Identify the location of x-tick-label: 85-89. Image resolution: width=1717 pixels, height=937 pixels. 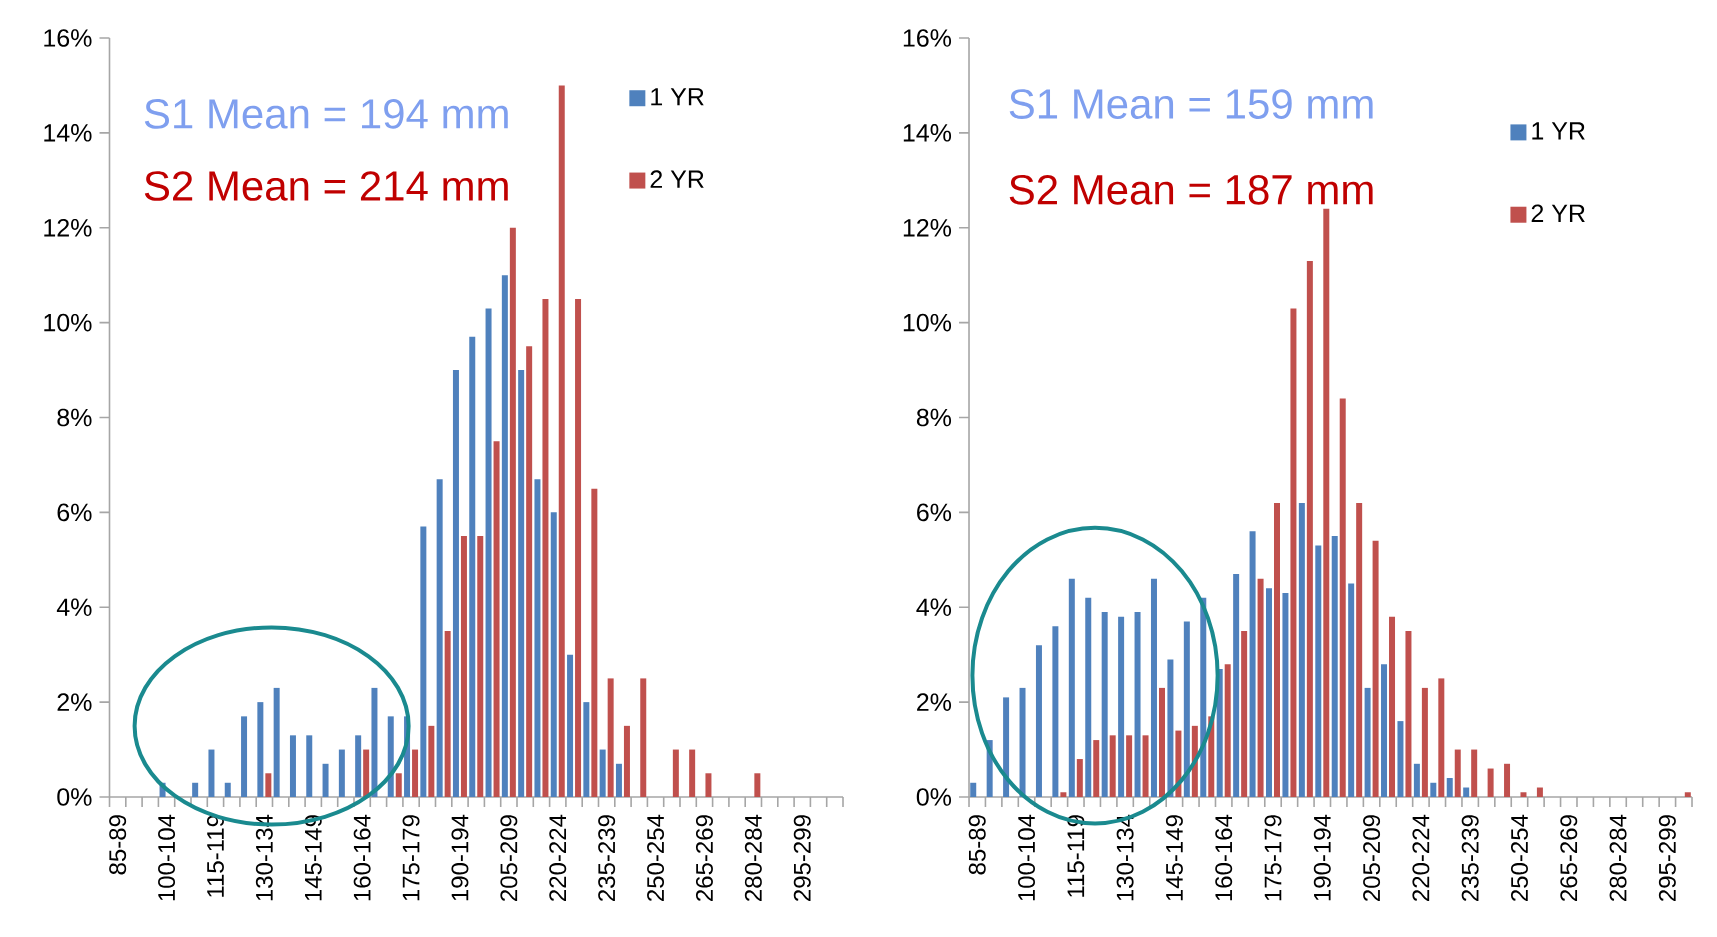
(118, 845).